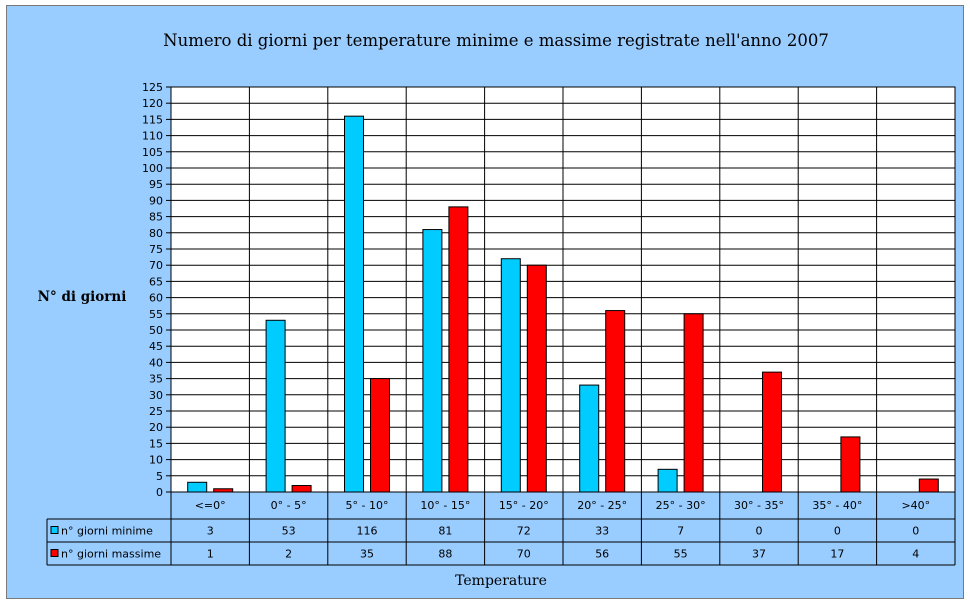 Image resolution: width=970 pixels, height=604 pixels. What do you see at coordinates (156, 265) in the screenshot?
I see `y-tick-label: 70` at bounding box center [156, 265].